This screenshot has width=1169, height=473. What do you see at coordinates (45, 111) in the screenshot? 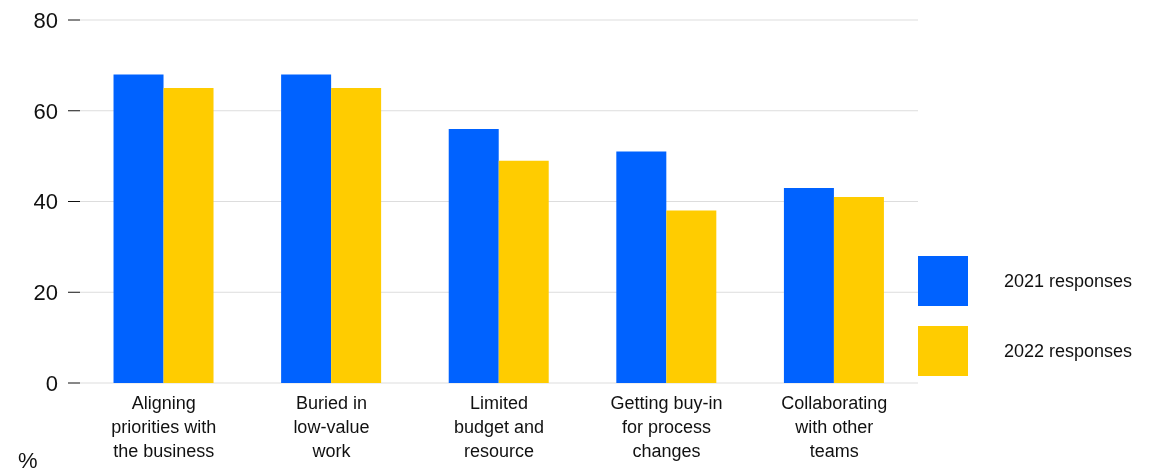
I see `y-tick-label: 60` at bounding box center [45, 111].